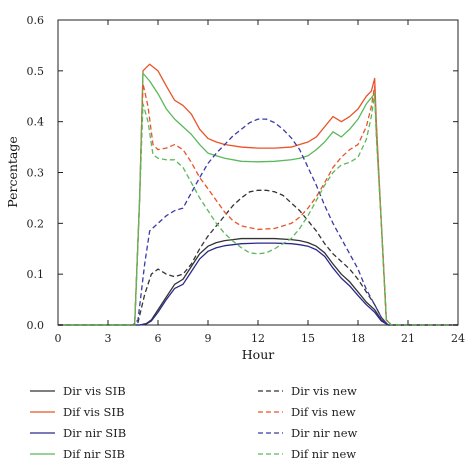  Describe the element at coordinates (94, 433) in the screenshot. I see `legend-label-dir-nir-sib: Dir nir SIB` at that location.